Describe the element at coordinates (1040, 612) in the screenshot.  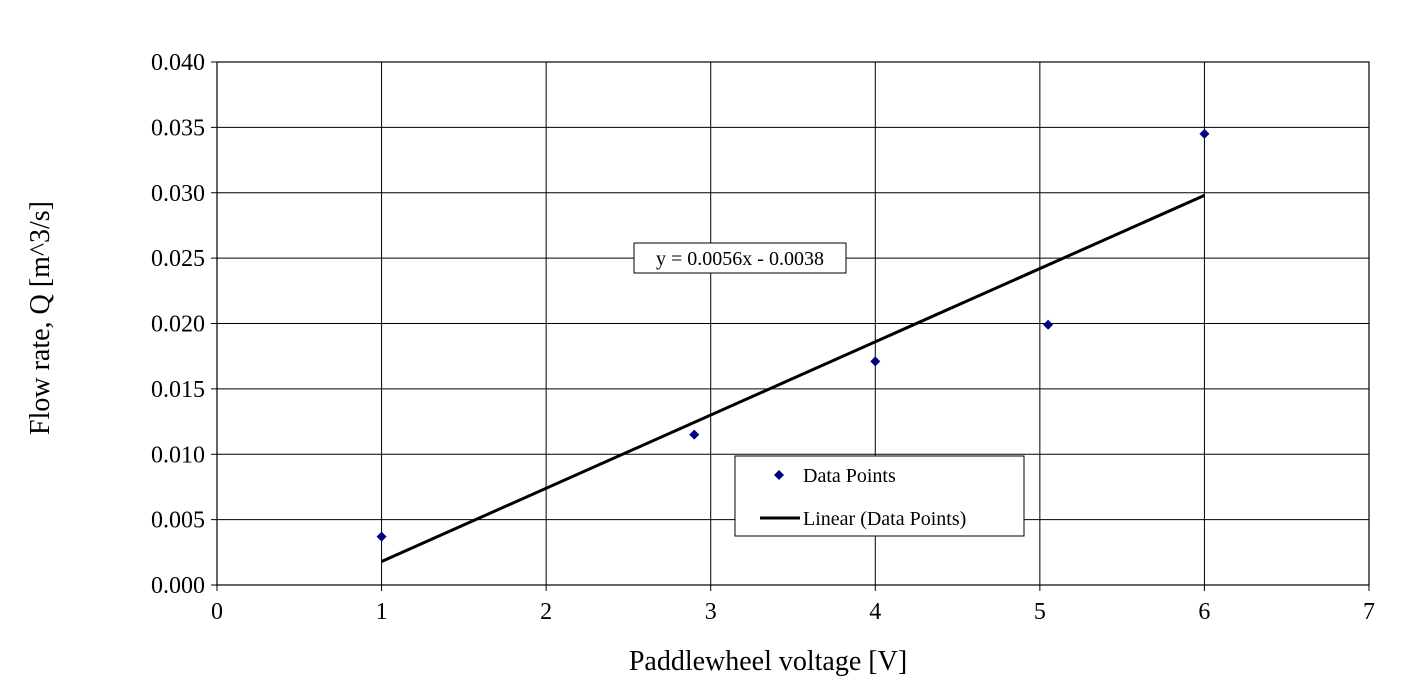
I see `x-tick-label: 5` at that location.